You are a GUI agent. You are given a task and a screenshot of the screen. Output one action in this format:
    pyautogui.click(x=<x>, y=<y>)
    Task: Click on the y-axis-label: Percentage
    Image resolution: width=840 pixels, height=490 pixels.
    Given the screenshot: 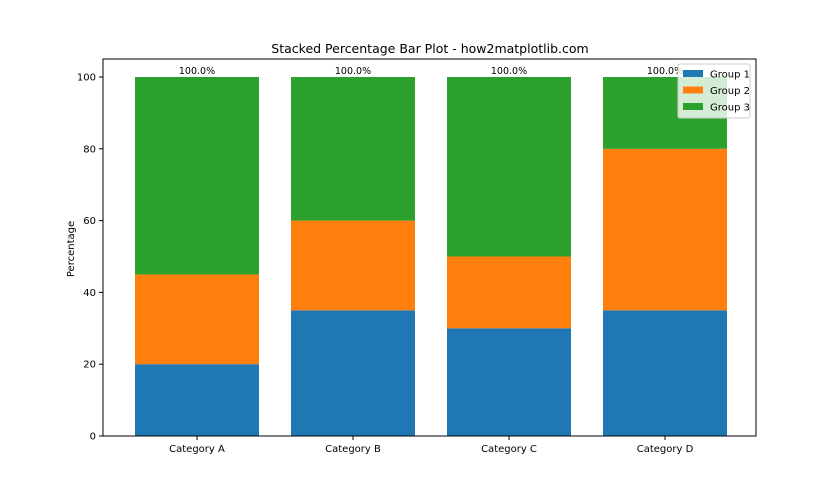 What is the action you would take?
    pyautogui.click(x=71, y=249)
    